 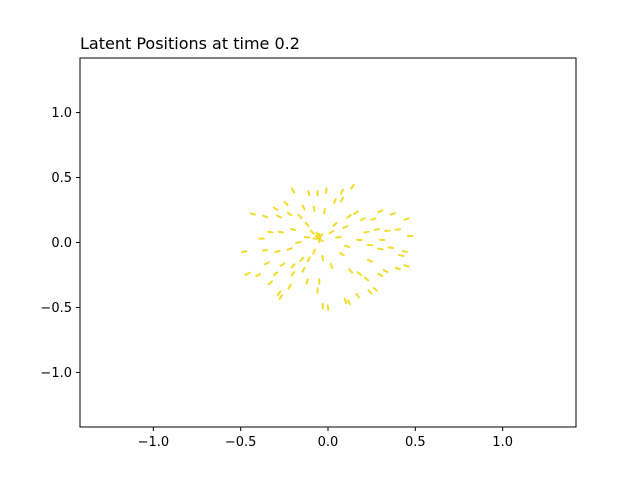 What do you see at coordinates (61, 113) in the screenshot?
I see `y-tick-label: 1.0` at bounding box center [61, 113].